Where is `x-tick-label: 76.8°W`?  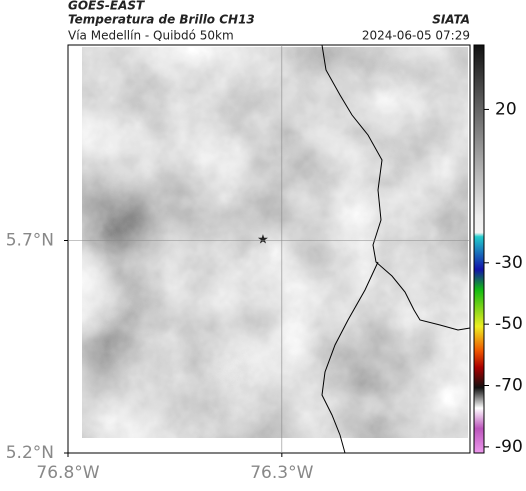
x-tick-label: 76.8°W is located at coordinates (67, 473).